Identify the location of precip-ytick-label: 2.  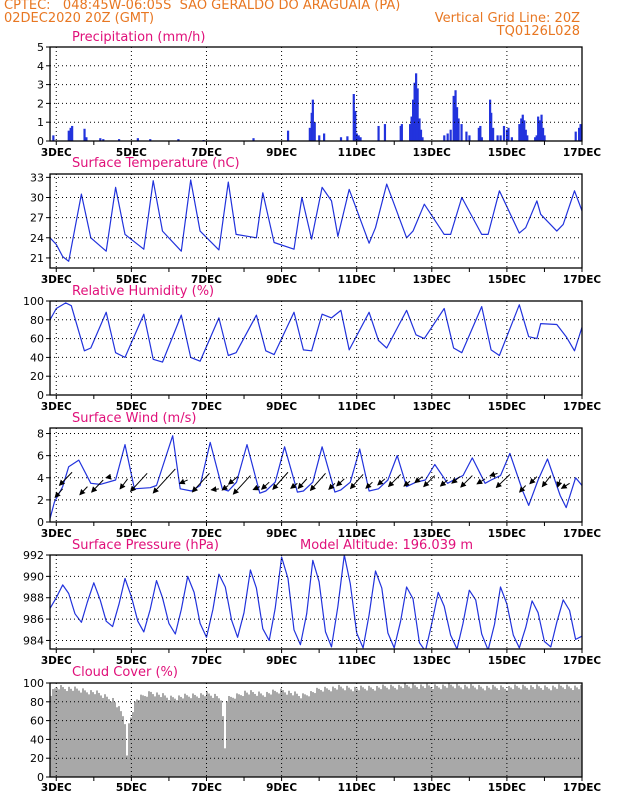
(40, 103).